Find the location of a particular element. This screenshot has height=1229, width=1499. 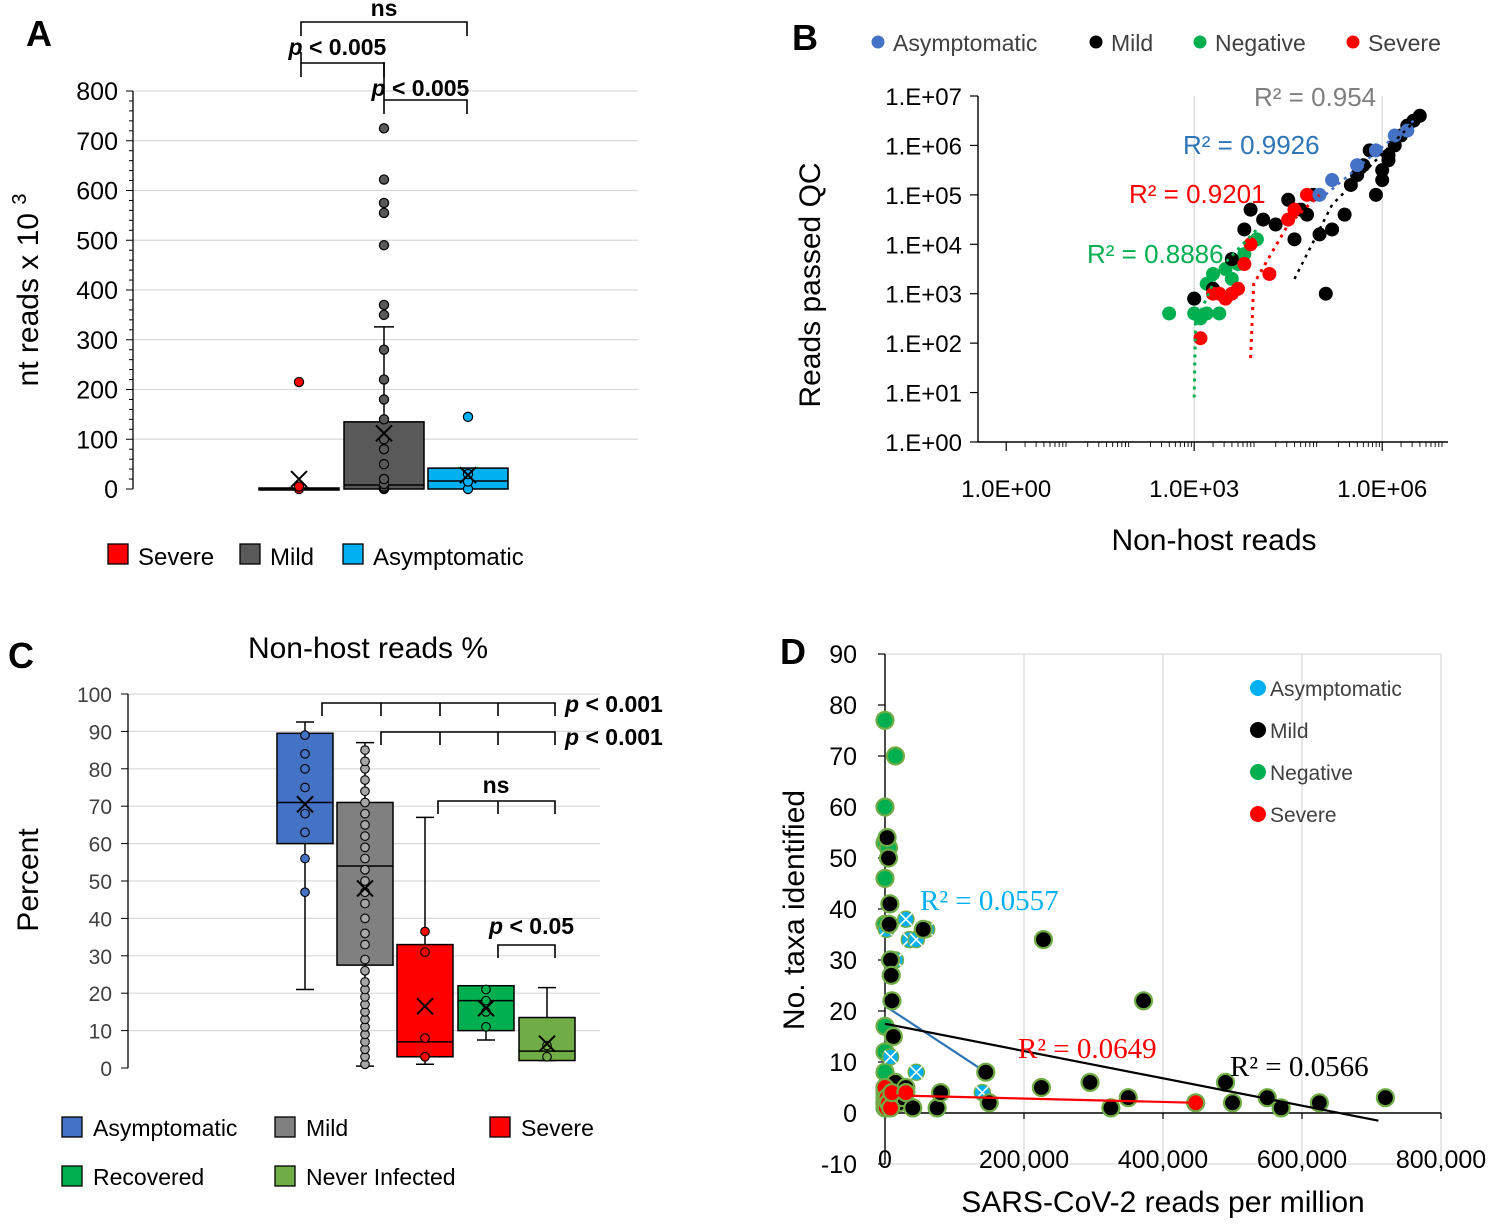

y-tick-label: 50 is located at coordinates (100, 882).